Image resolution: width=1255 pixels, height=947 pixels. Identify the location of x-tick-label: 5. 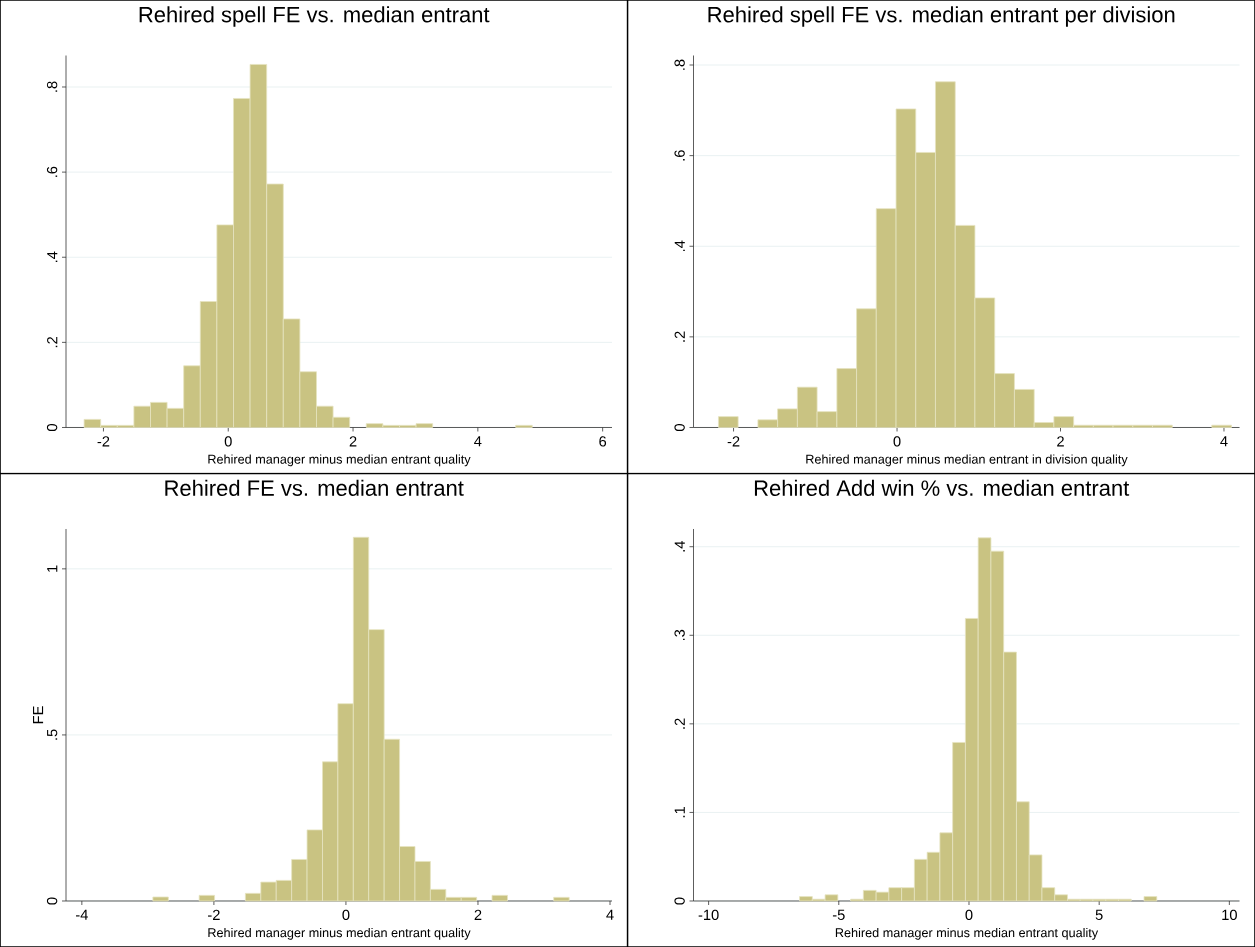
(1099, 914).